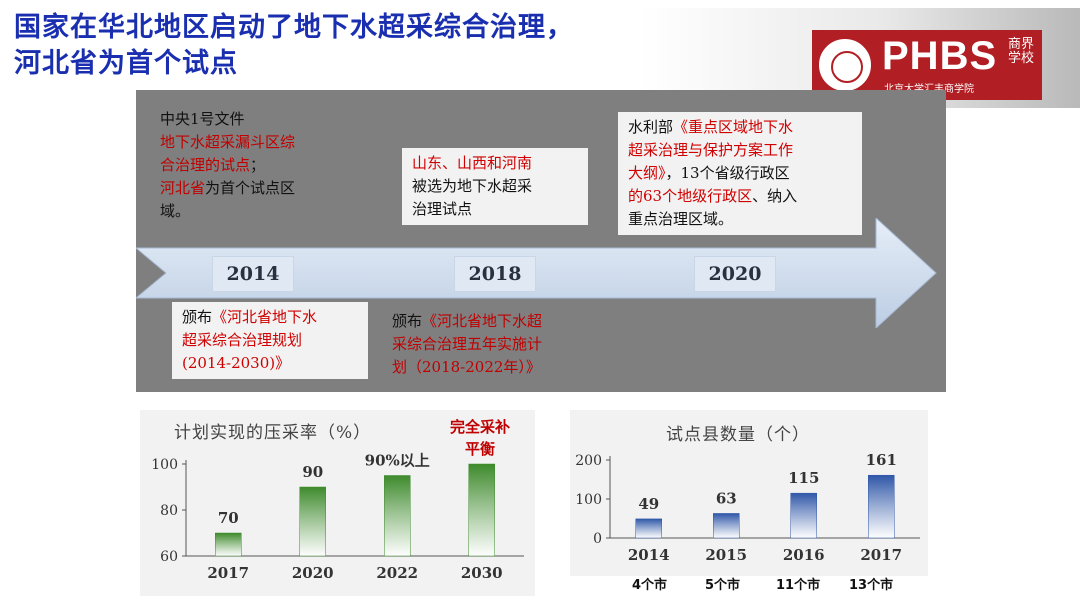 The height and width of the screenshot is (608, 1080). What do you see at coordinates (397, 573) in the screenshot?
I see `x-tick-label: 2022` at bounding box center [397, 573].